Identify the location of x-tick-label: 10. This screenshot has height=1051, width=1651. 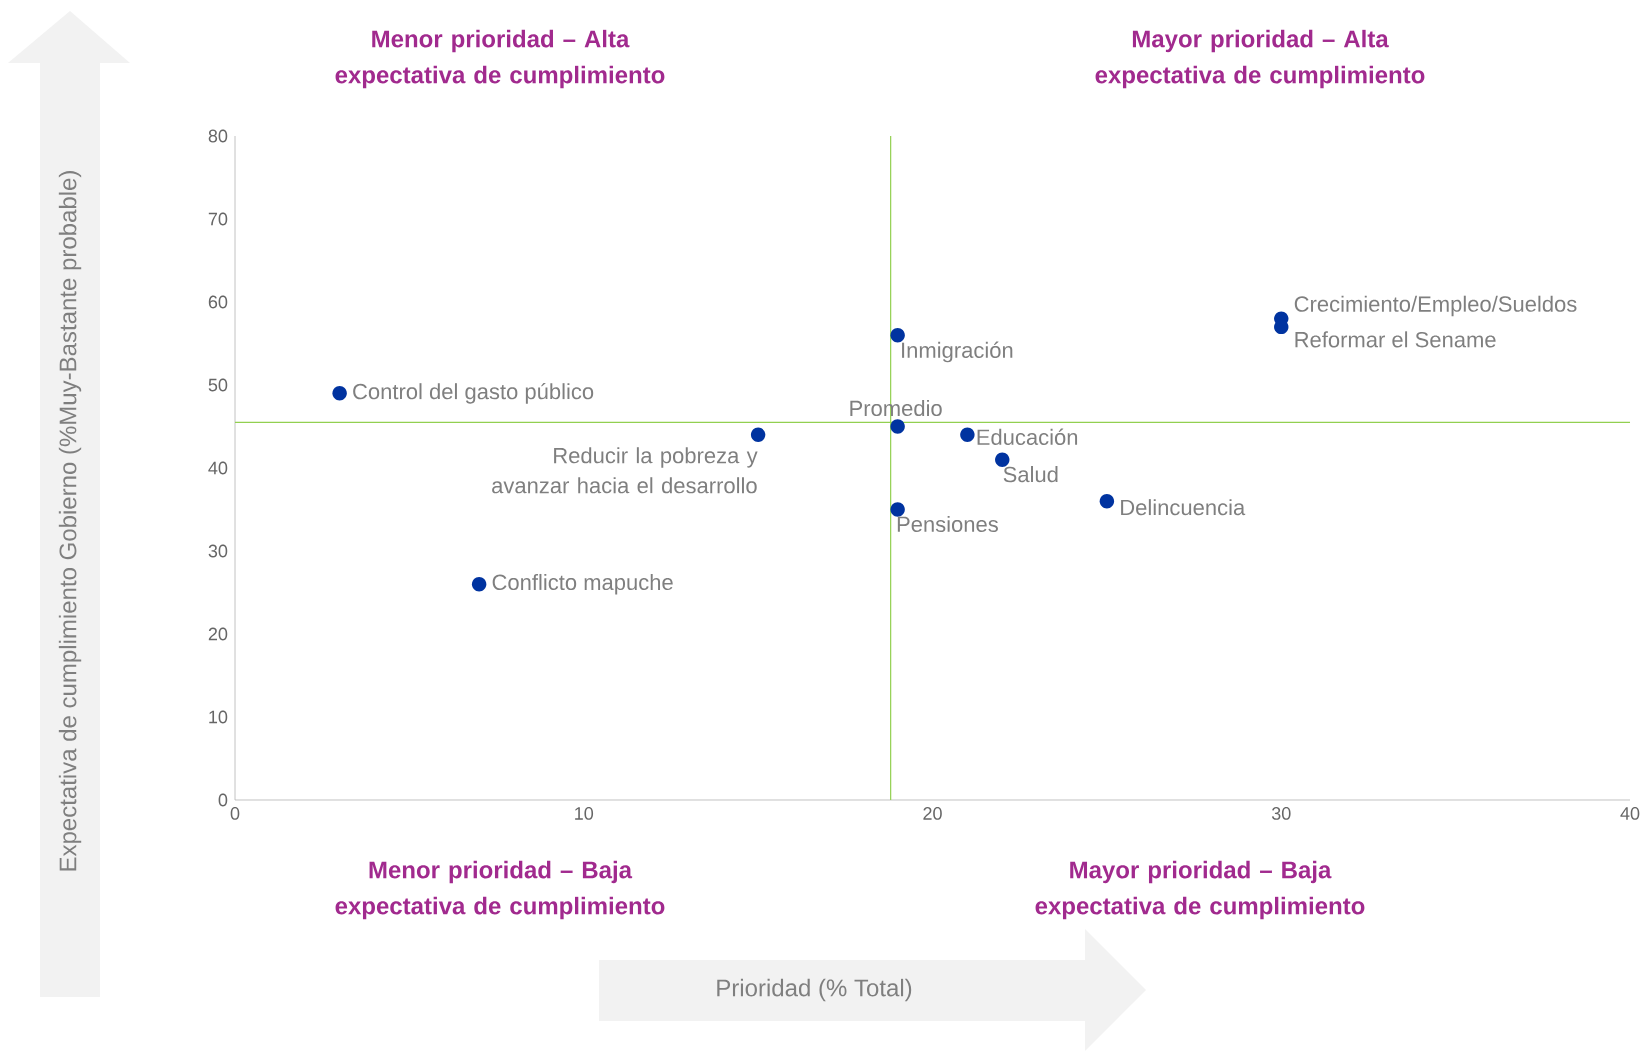
(584, 813).